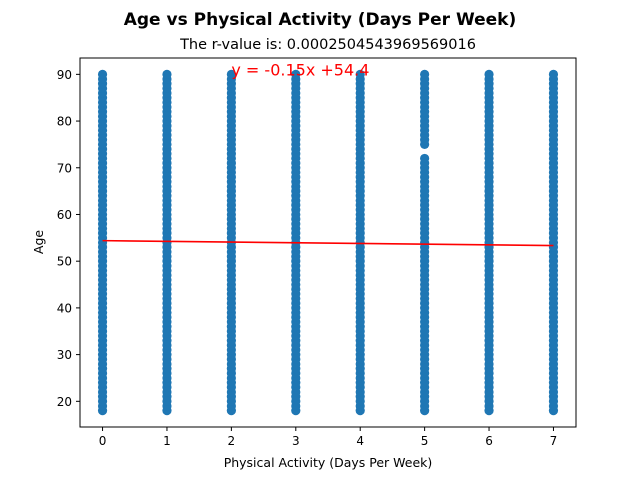 The height and width of the screenshot is (480, 640). I want to click on x-axis-label: Physical Activity (Days Per Week), so click(328, 462).